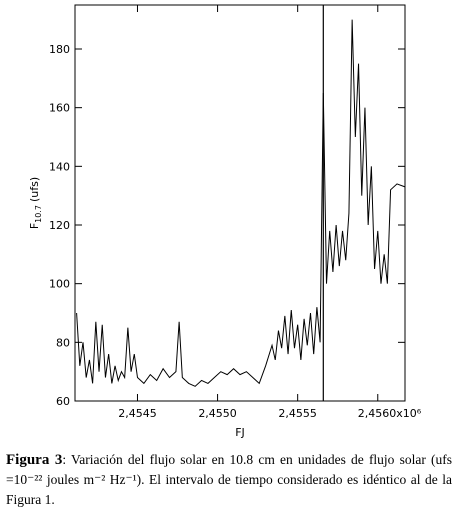  What do you see at coordinates (34, 460) in the screenshot?
I see `caption-label: Figura 3` at bounding box center [34, 460].